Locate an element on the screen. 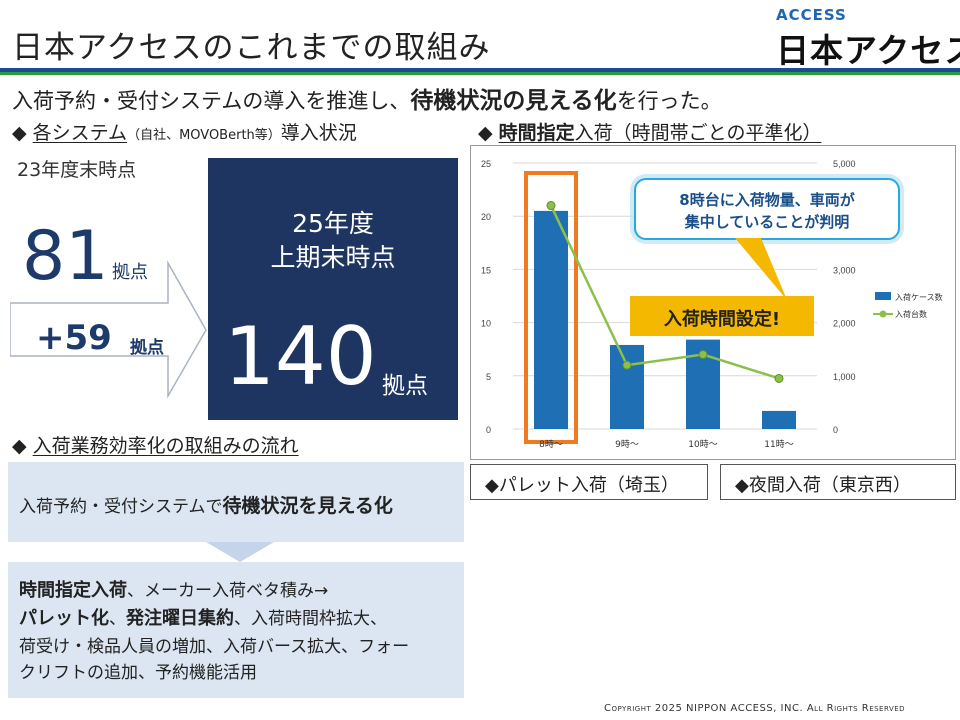 The image size is (960, 720). header-divider-blue is located at coordinates (480, 70).